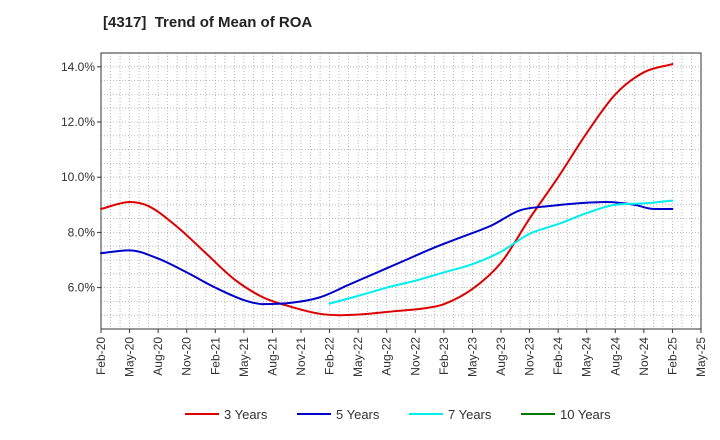 The image size is (720, 440). Describe the element at coordinates (644, 356) in the screenshot. I see `x-tick-label: Nov-24` at that location.